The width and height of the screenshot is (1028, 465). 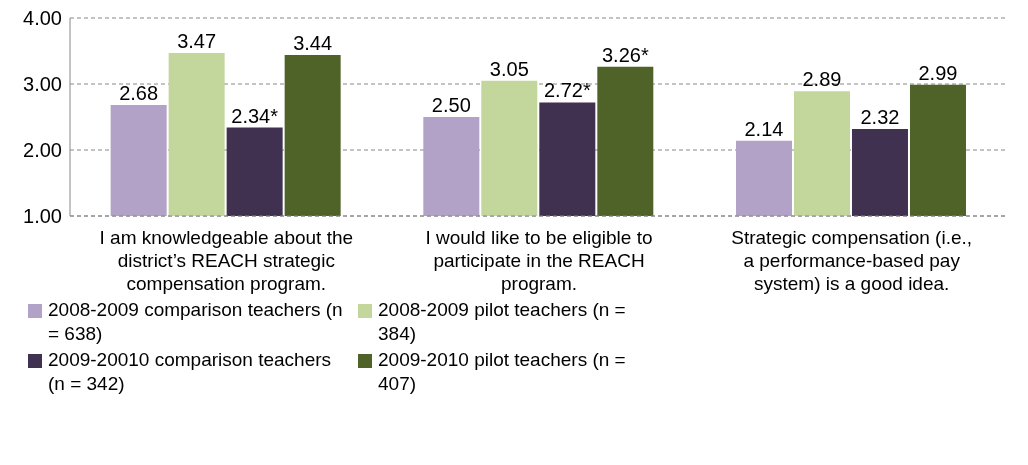 What do you see at coordinates (42, 84) in the screenshot?
I see `y-tick-label: 3.00` at bounding box center [42, 84].